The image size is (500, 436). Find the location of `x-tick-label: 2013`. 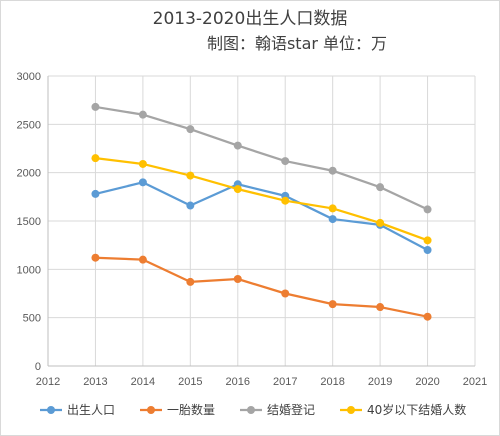

x-tick-label: 2013 is located at coordinates (95, 382).